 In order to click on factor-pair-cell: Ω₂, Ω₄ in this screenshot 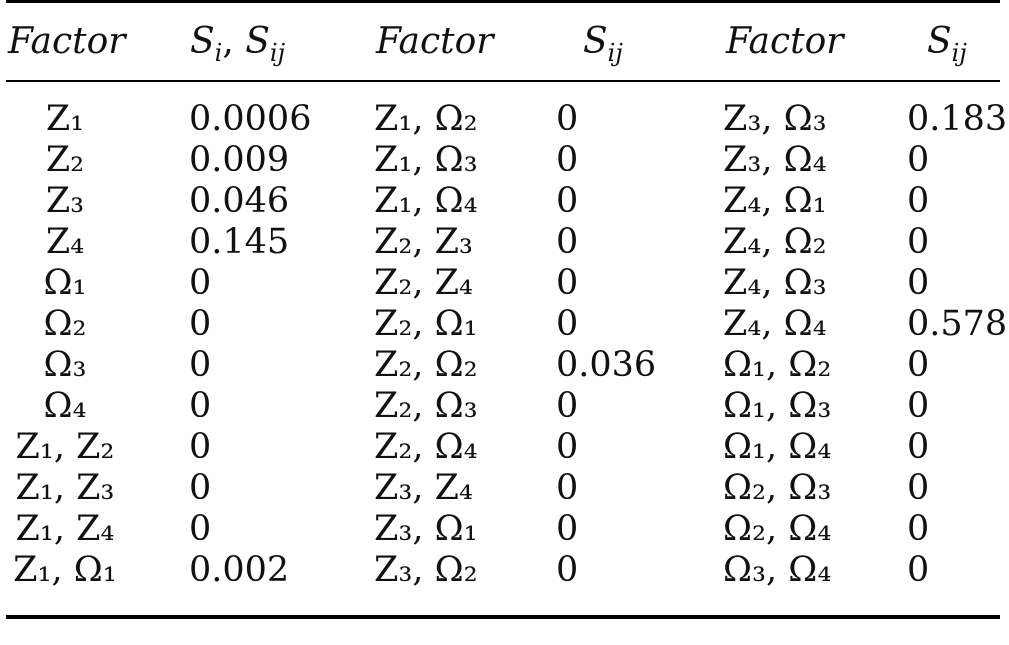, I will do `click(777, 529)`.